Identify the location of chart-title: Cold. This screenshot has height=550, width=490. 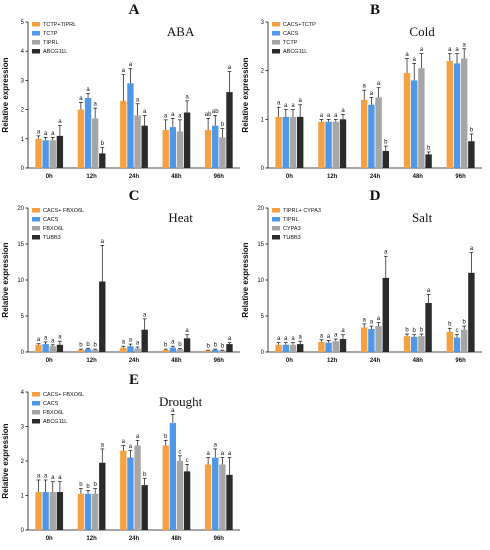
(422, 31).